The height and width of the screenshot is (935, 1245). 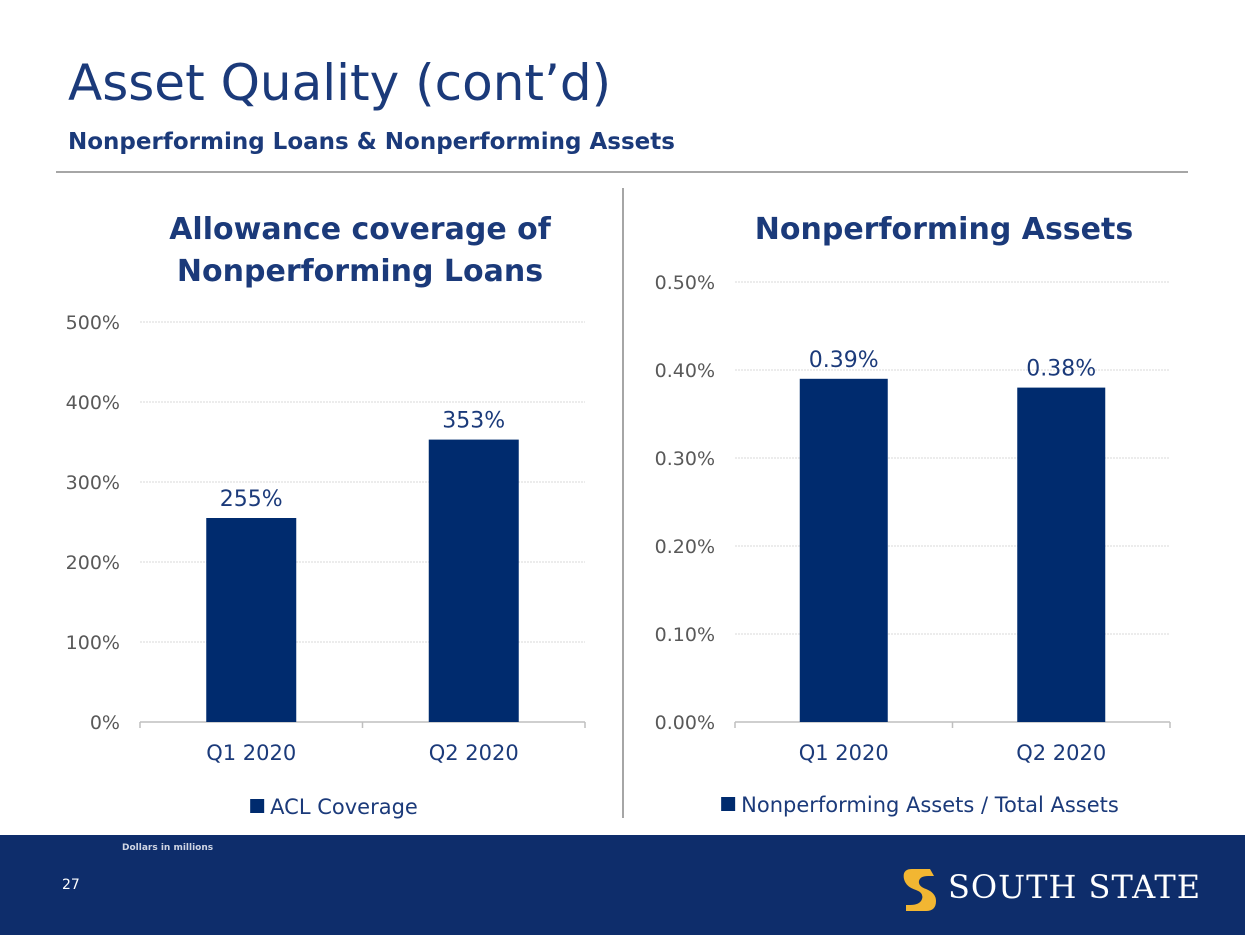 What do you see at coordinates (93, 403) in the screenshot?
I see `y-tick-label: 400%` at bounding box center [93, 403].